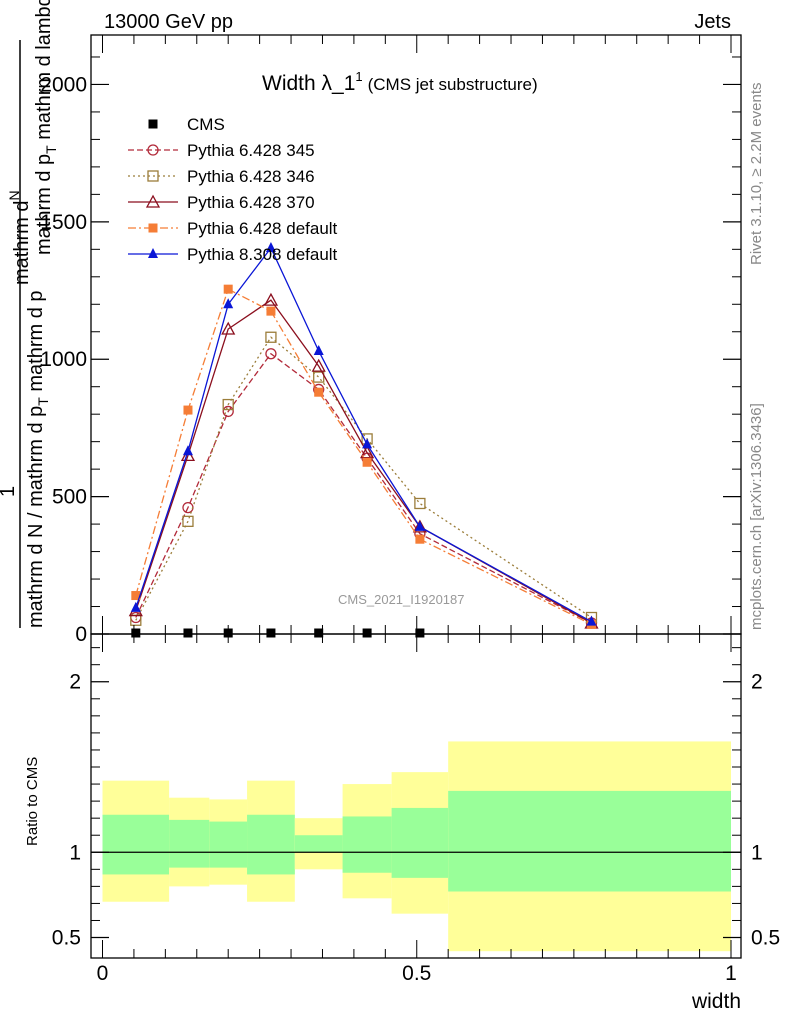 This screenshot has height=1024, width=786. What do you see at coordinates (251, 176) in the screenshot?
I see `legend-label: Pythia 6.428 346` at bounding box center [251, 176].